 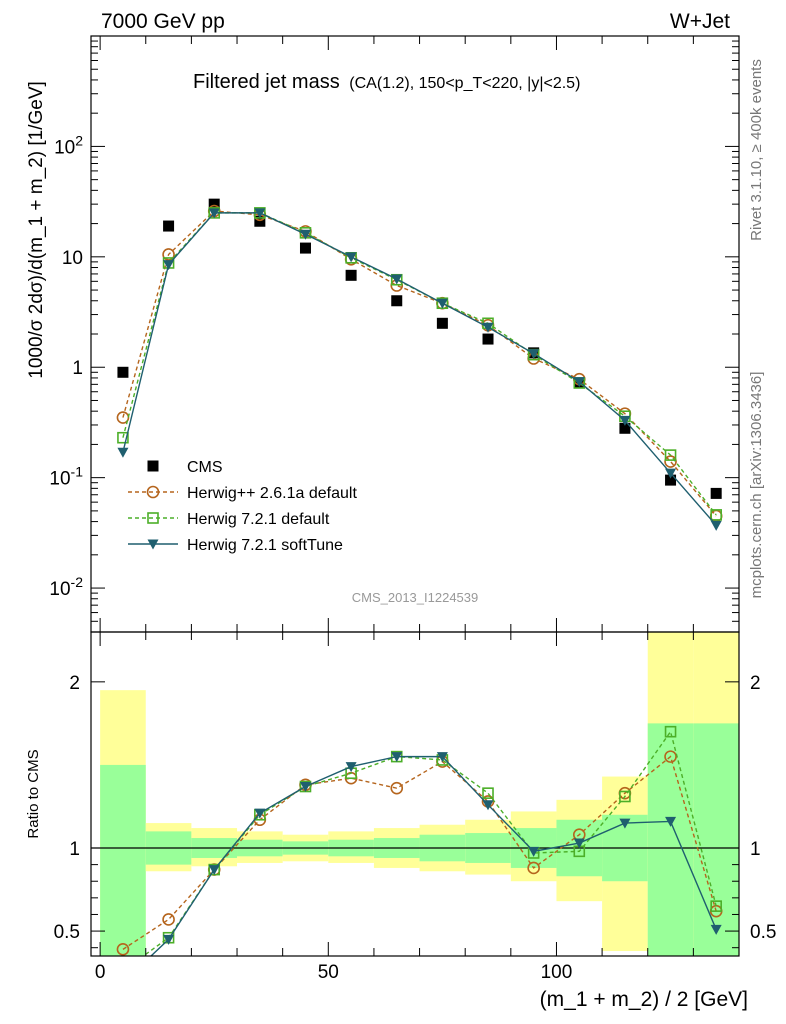 What do you see at coordinates (66, 477) in the screenshot?
I see `y-tick-label: 10⁻¹` at bounding box center [66, 477].